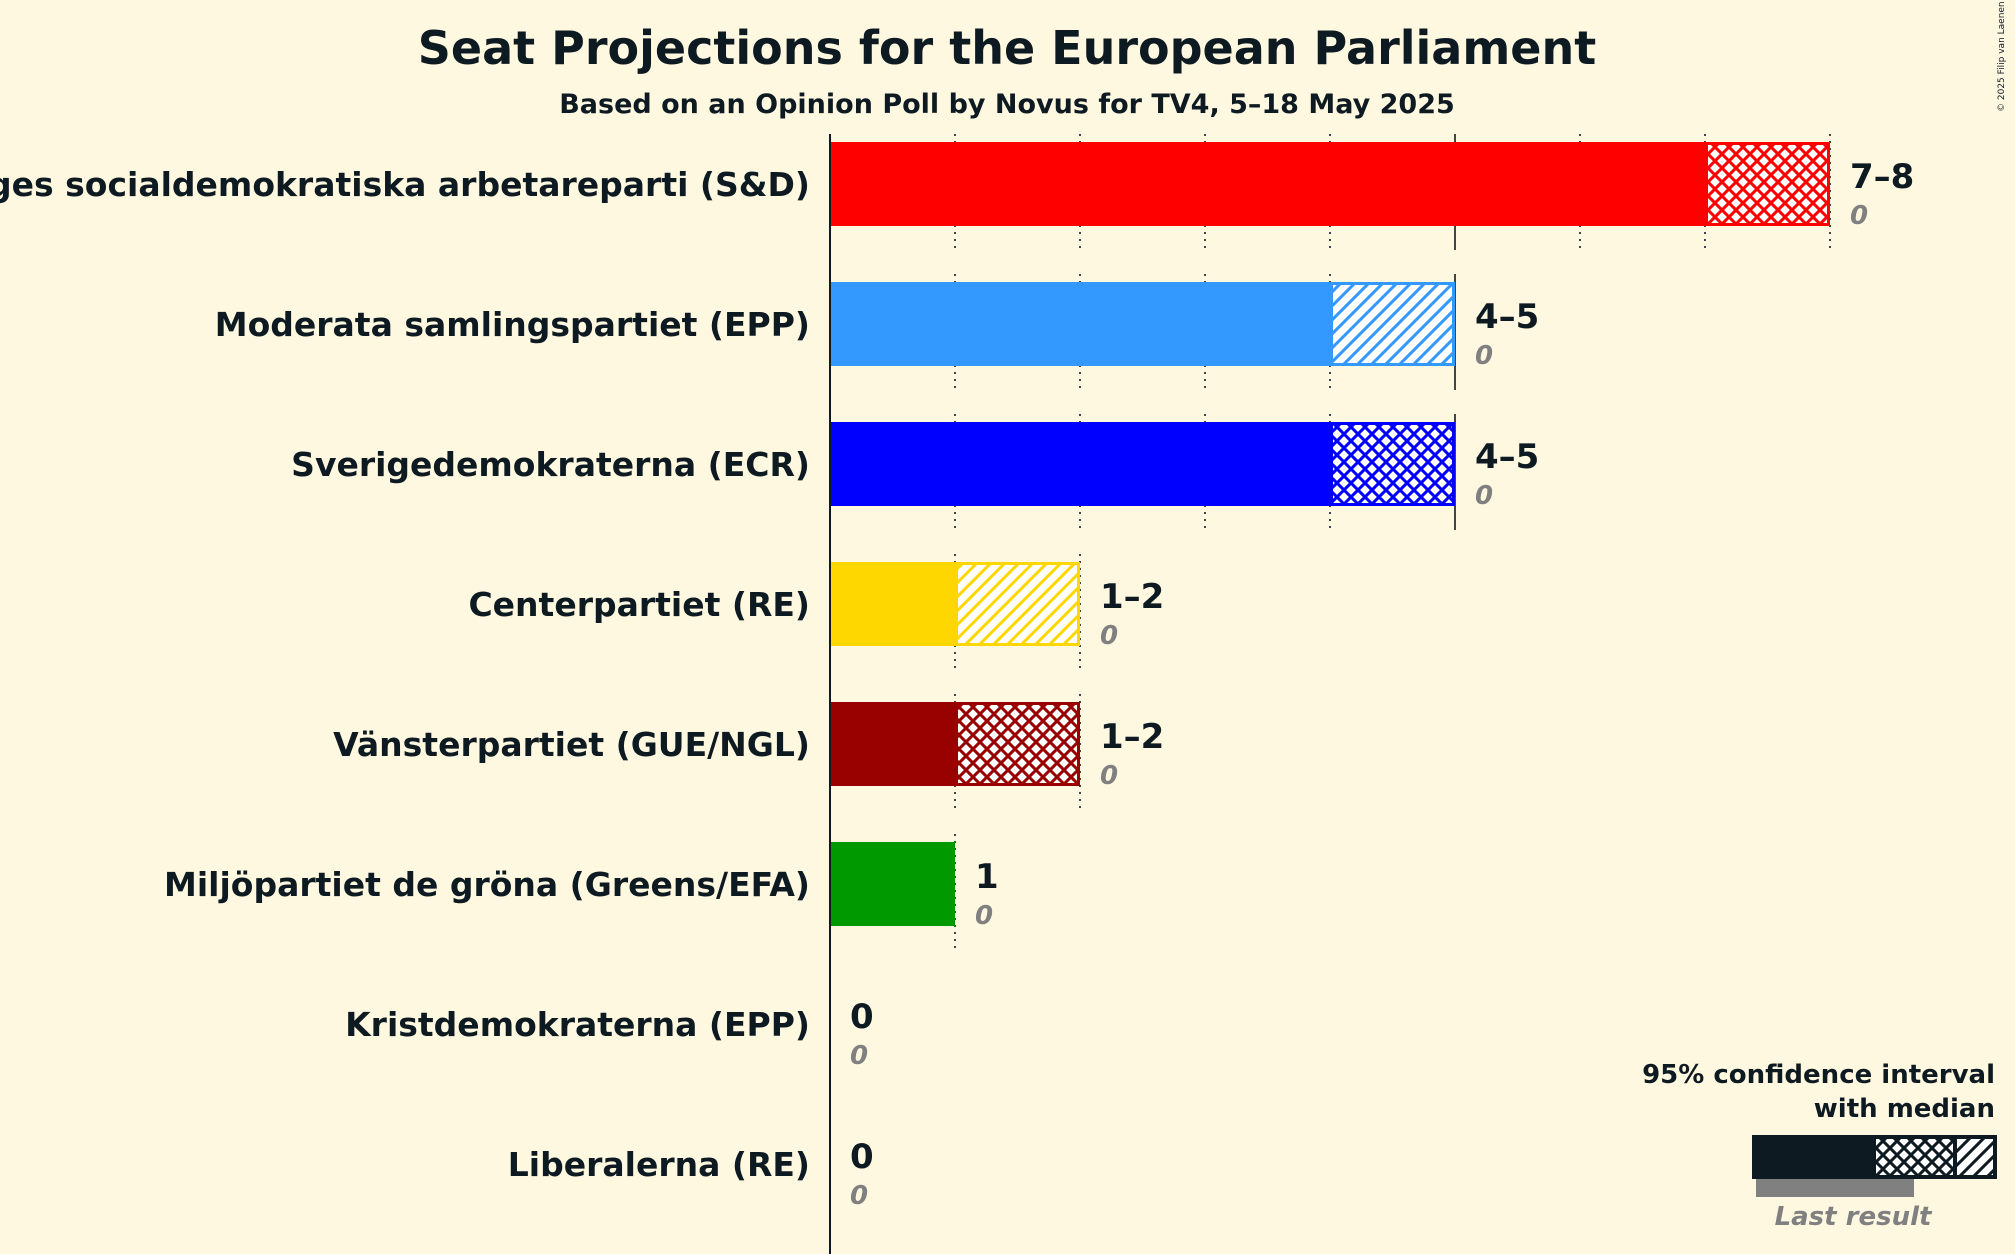 The image size is (2015, 1254). I want to click on party-4-range-label: 1–2, so click(1132, 597).